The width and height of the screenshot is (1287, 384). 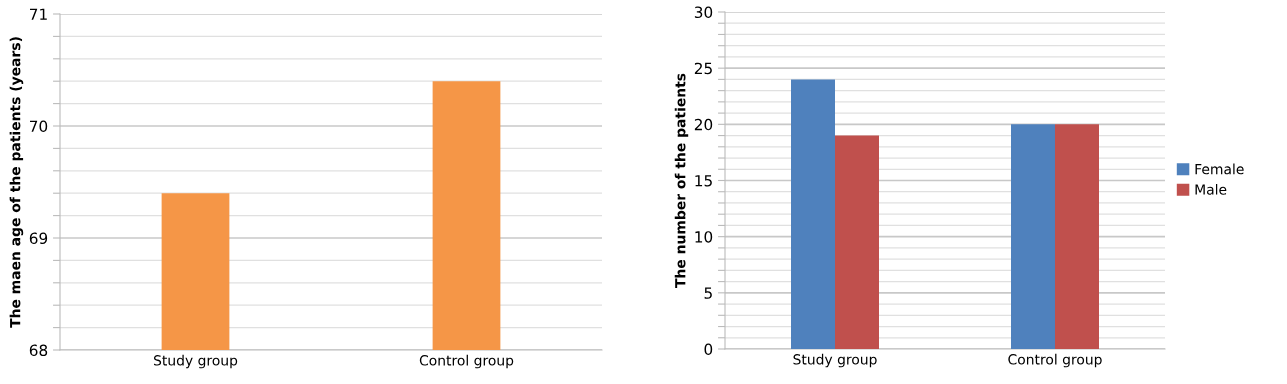 I want to click on y-tick-label: 5, so click(x=708, y=293).